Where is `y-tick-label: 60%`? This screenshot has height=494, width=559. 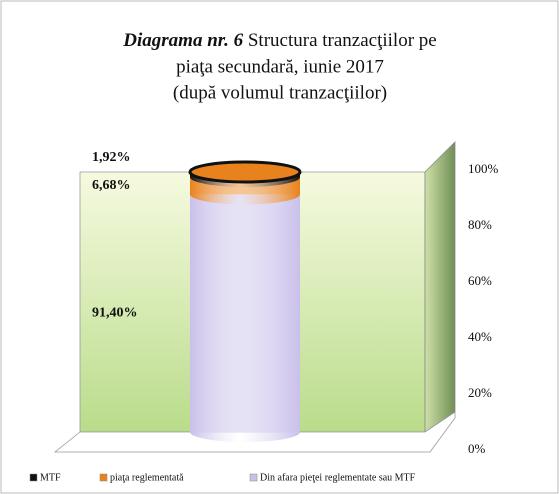 y-tick-label: 60% is located at coordinates (480, 280).